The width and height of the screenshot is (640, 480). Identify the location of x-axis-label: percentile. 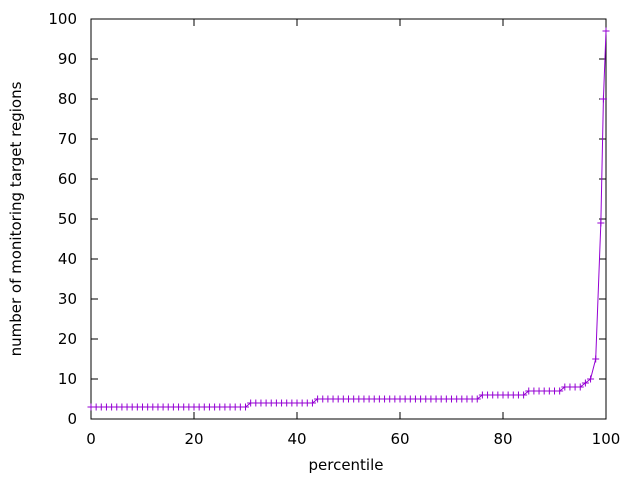
(345, 465).